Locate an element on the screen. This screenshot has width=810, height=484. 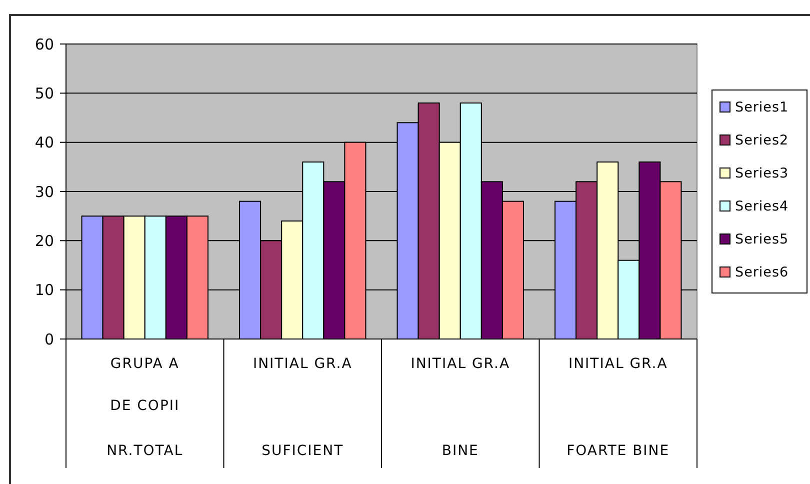
legend-label: Series2 is located at coordinates (762, 140).